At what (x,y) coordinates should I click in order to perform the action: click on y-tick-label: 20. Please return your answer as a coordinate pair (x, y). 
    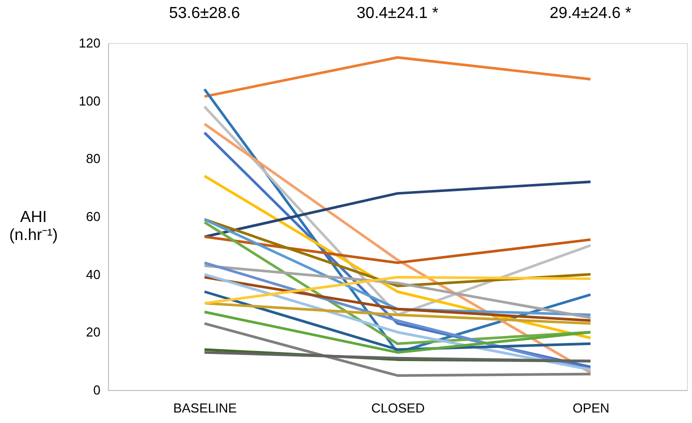
    Looking at the image, I should click on (93, 332).